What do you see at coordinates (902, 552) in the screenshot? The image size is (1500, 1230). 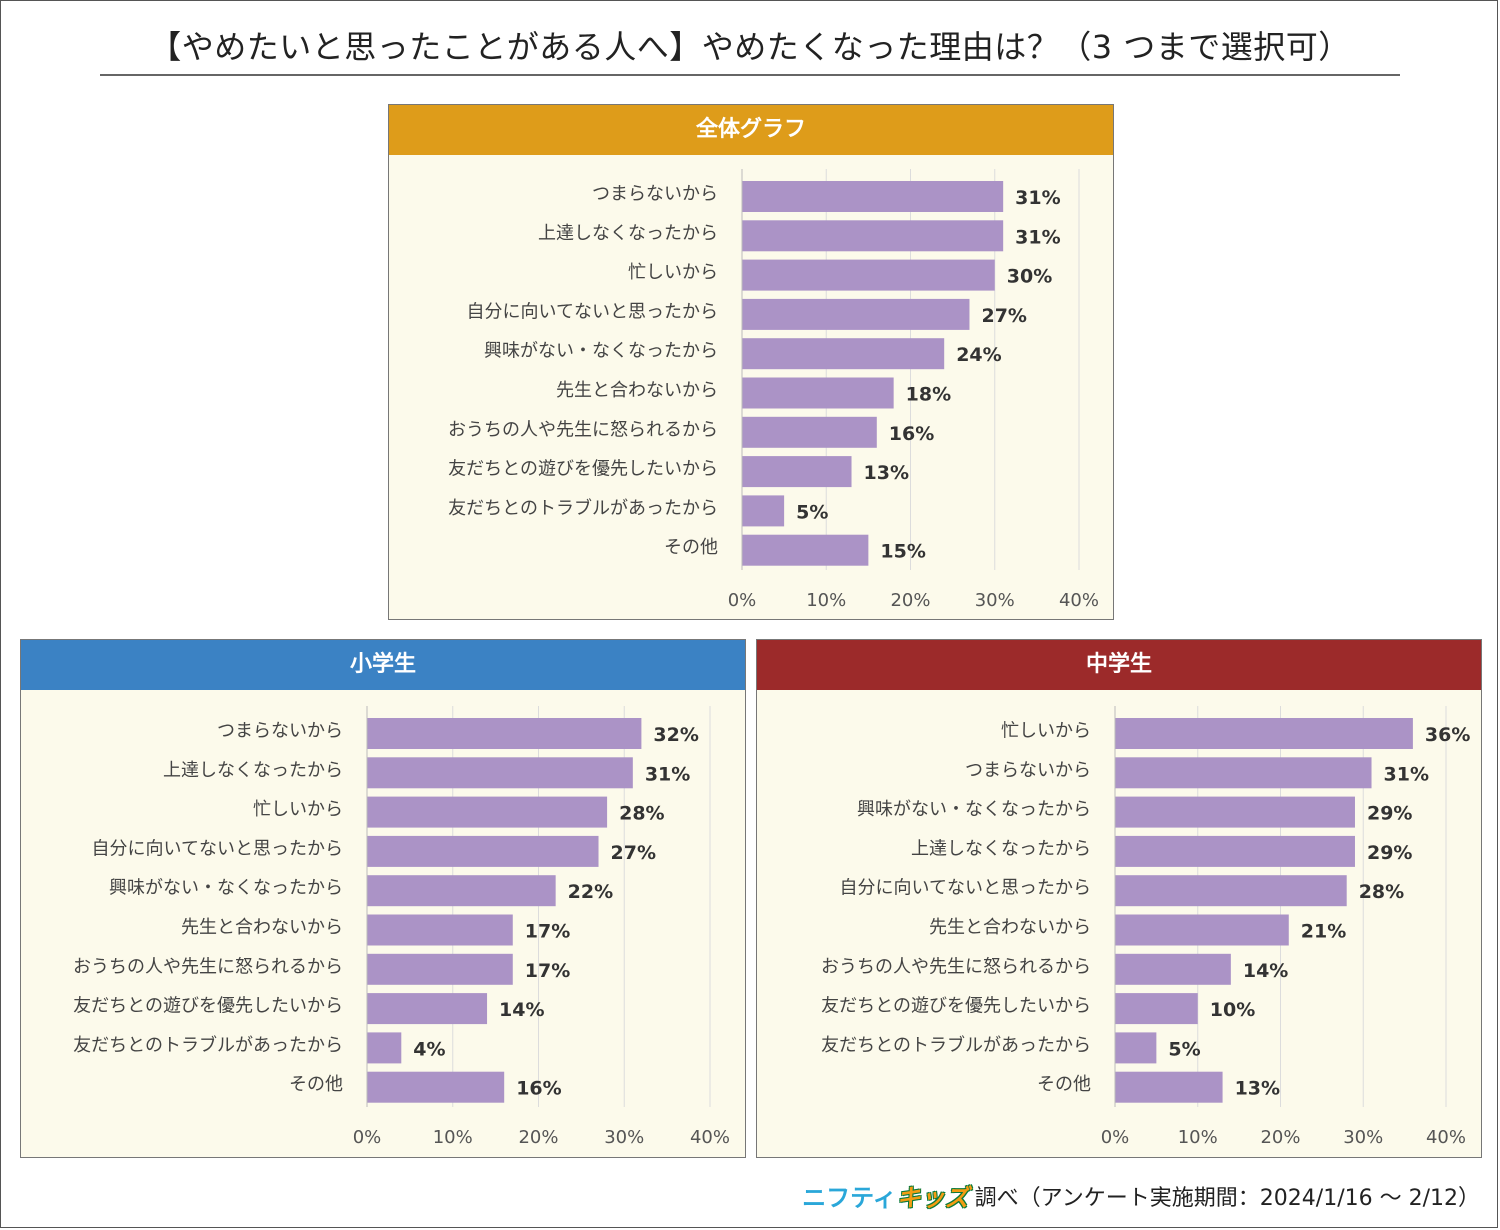 I see `value-label: 15%` at bounding box center [902, 552].